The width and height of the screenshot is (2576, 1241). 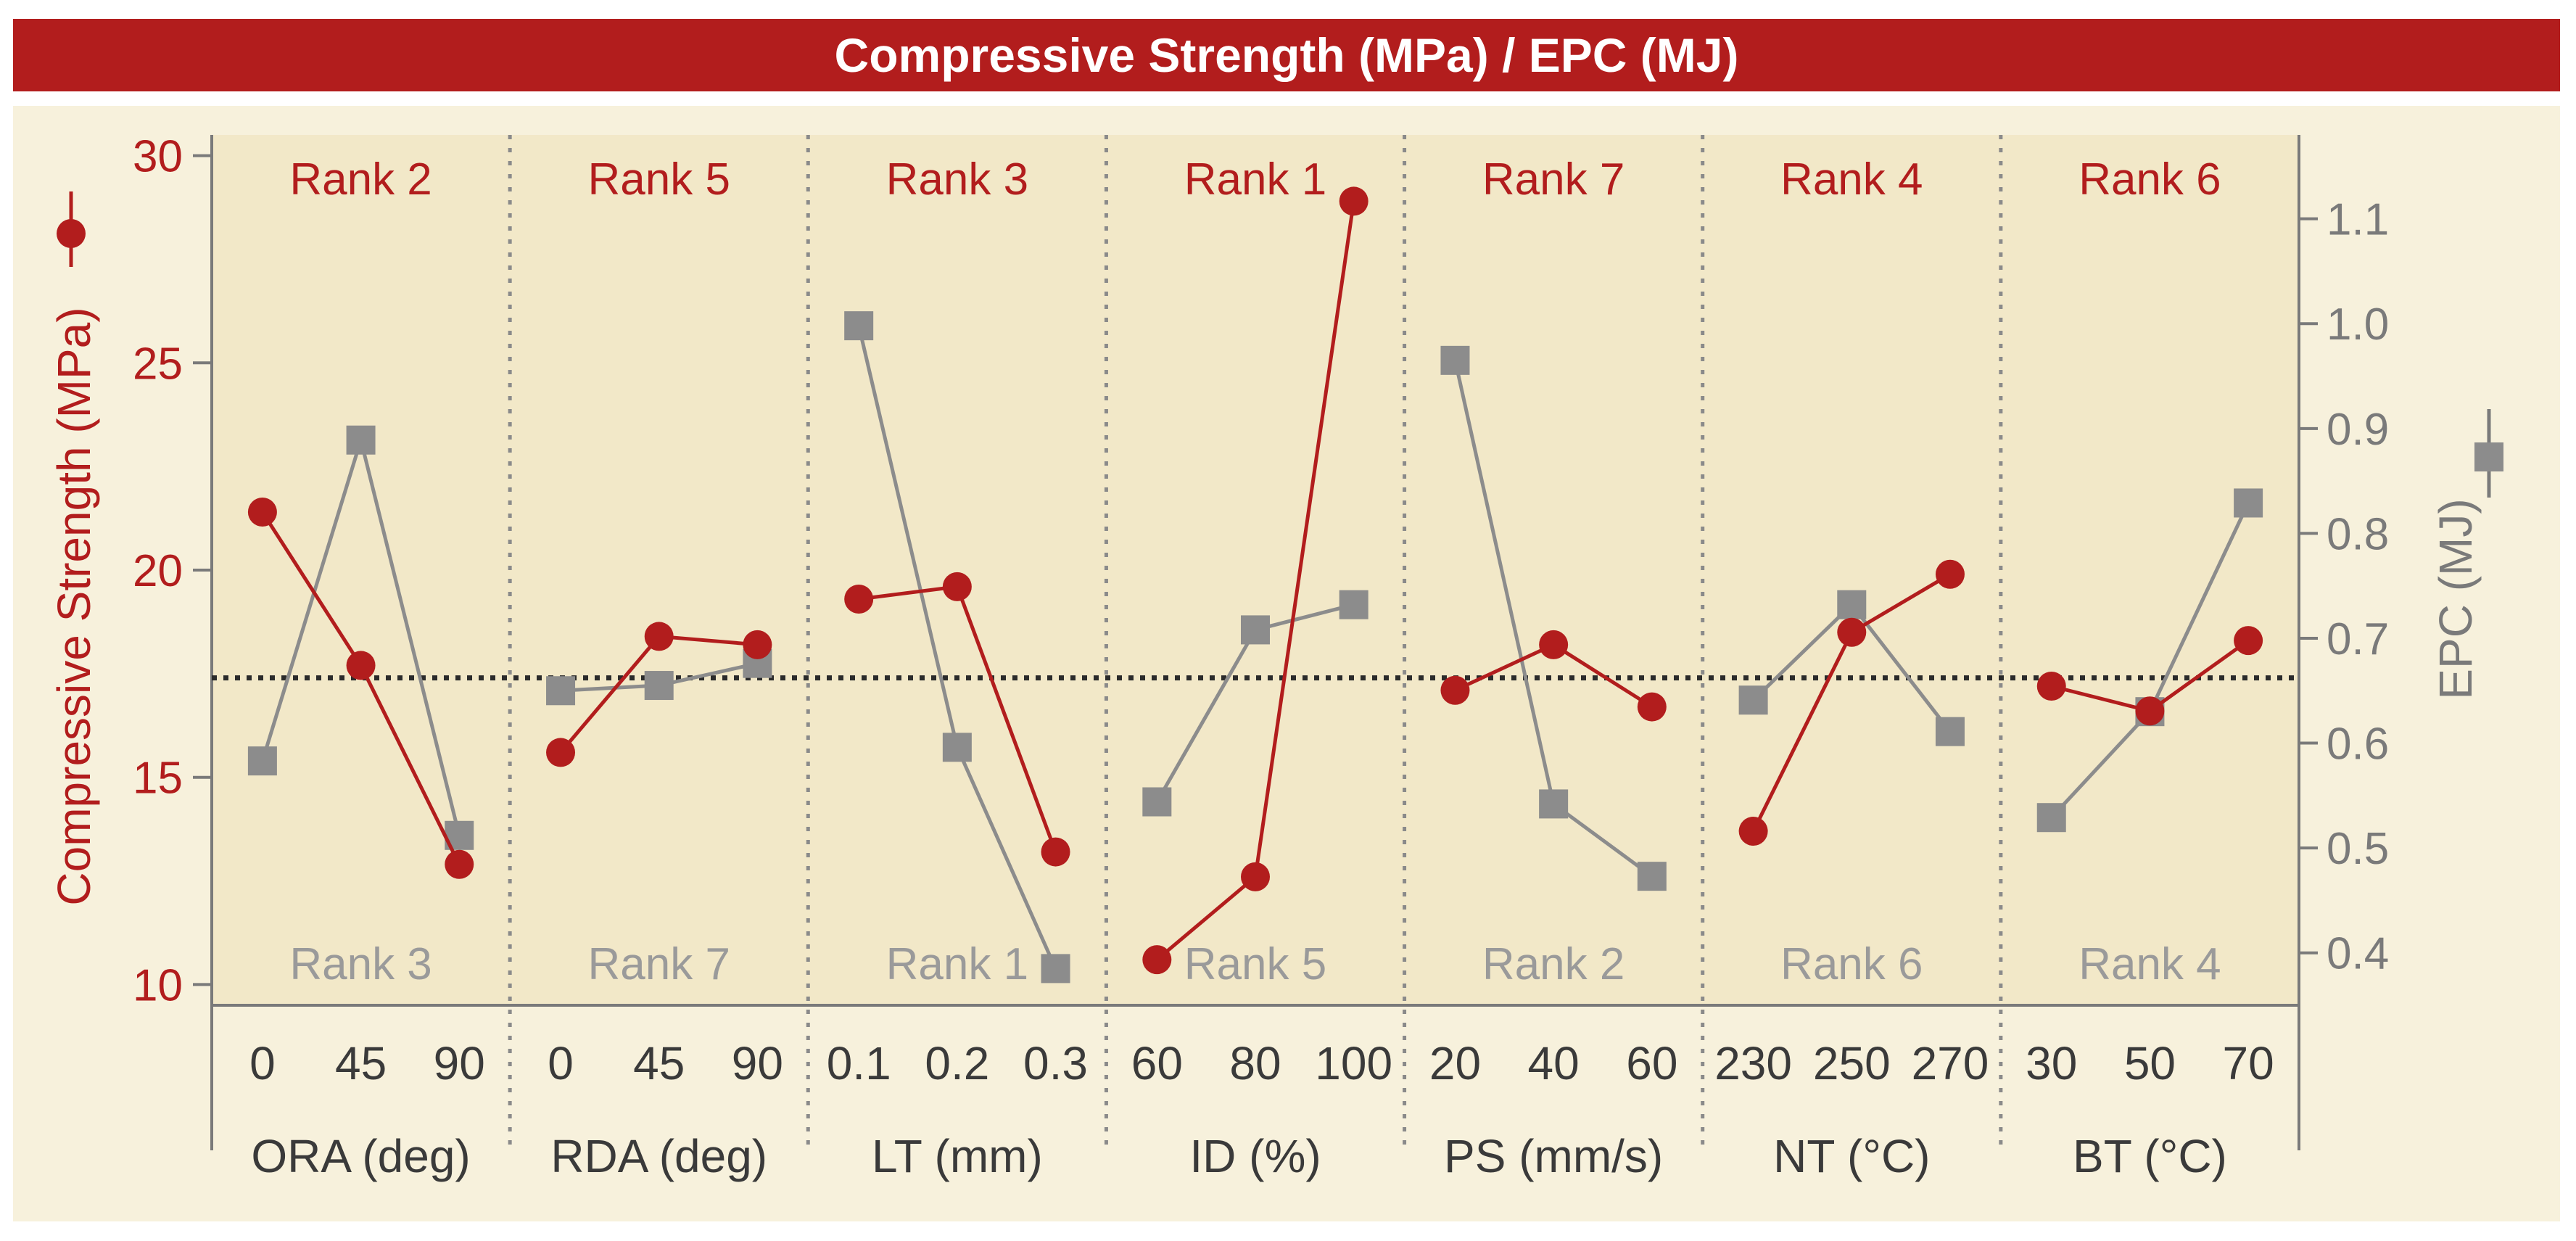 I want to click on left-tick-label: 30, so click(x=158, y=157).